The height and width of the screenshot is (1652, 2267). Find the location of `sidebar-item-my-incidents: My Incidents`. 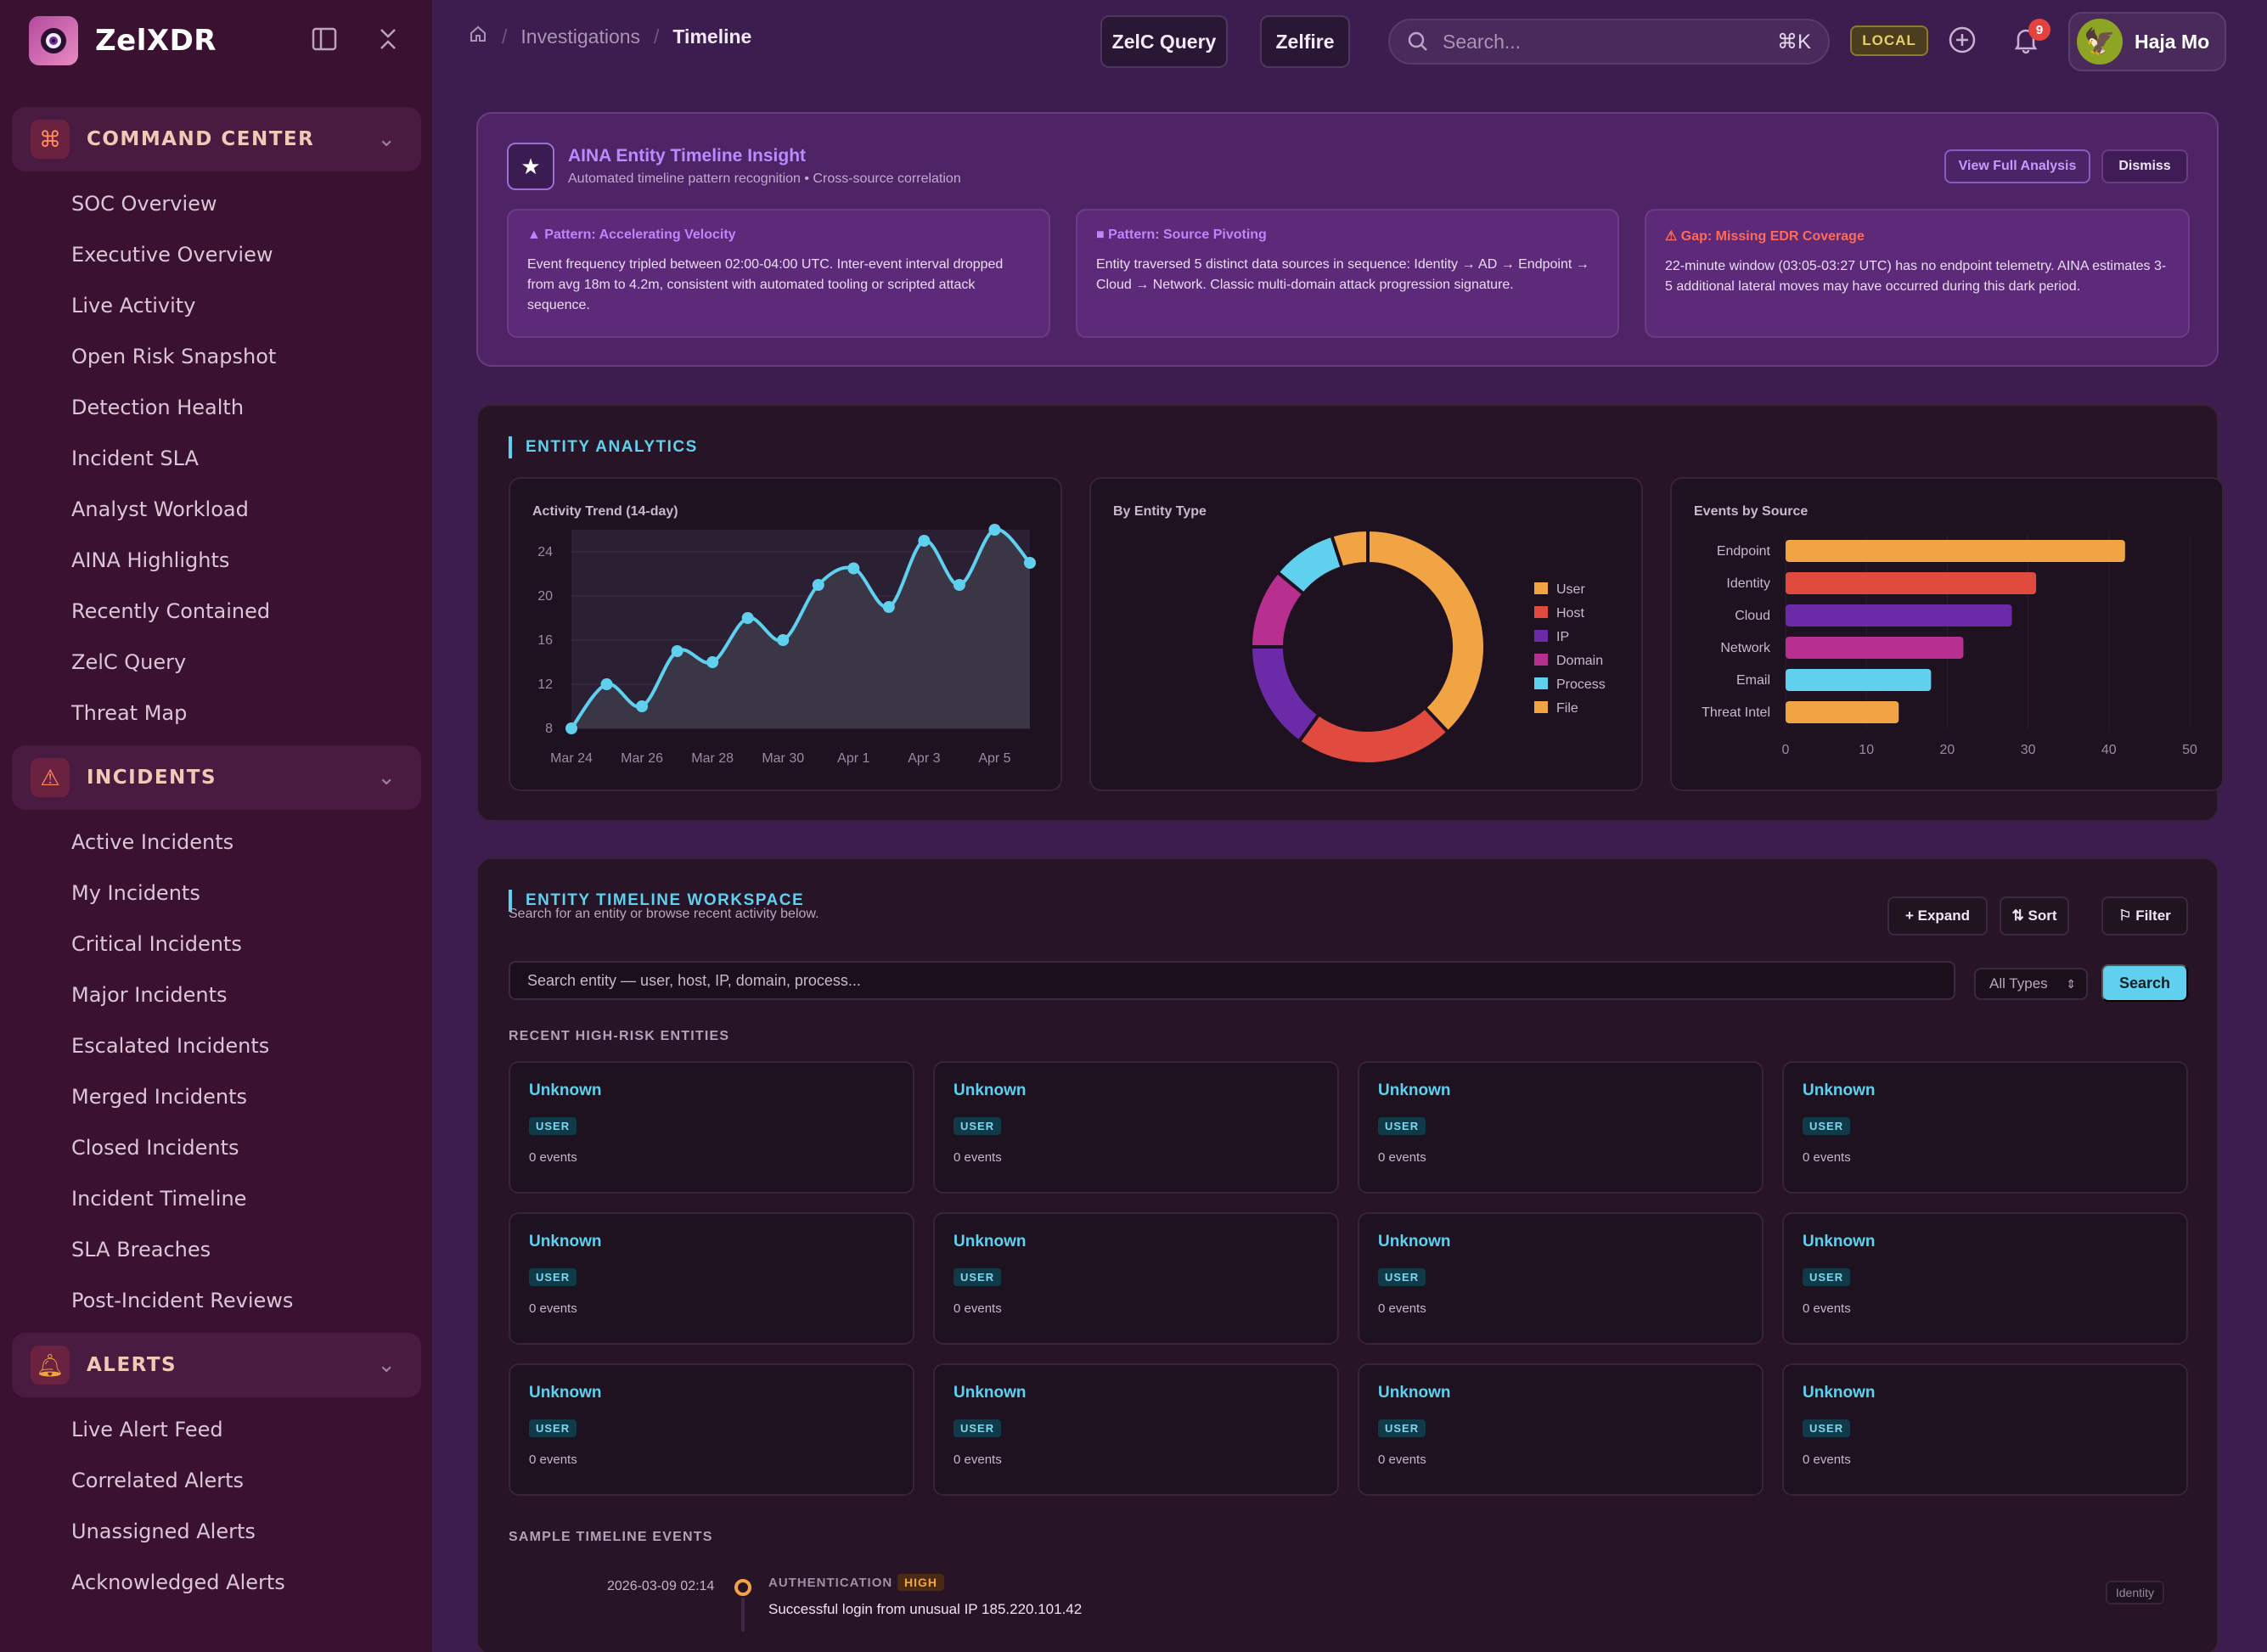

sidebar-item-my-incidents: My Incidents is located at coordinates (136, 893).